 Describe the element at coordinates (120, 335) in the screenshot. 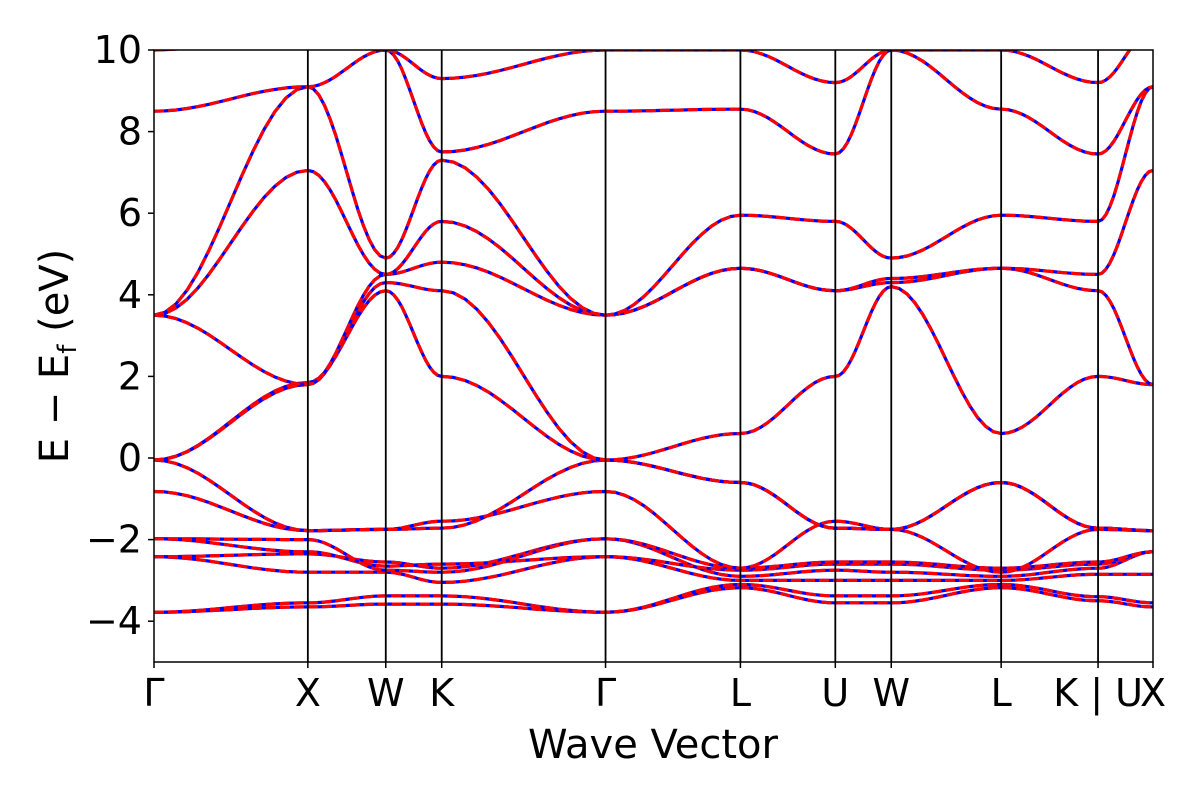

I see `y-axis: −4 −2 0 2 4 6 8 10` at that location.